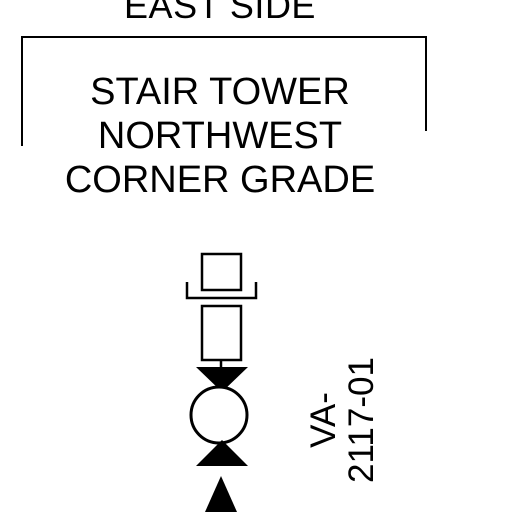 This screenshot has height=512, width=512. I want to click on location-line-2: NORTHWEST, so click(220, 136).